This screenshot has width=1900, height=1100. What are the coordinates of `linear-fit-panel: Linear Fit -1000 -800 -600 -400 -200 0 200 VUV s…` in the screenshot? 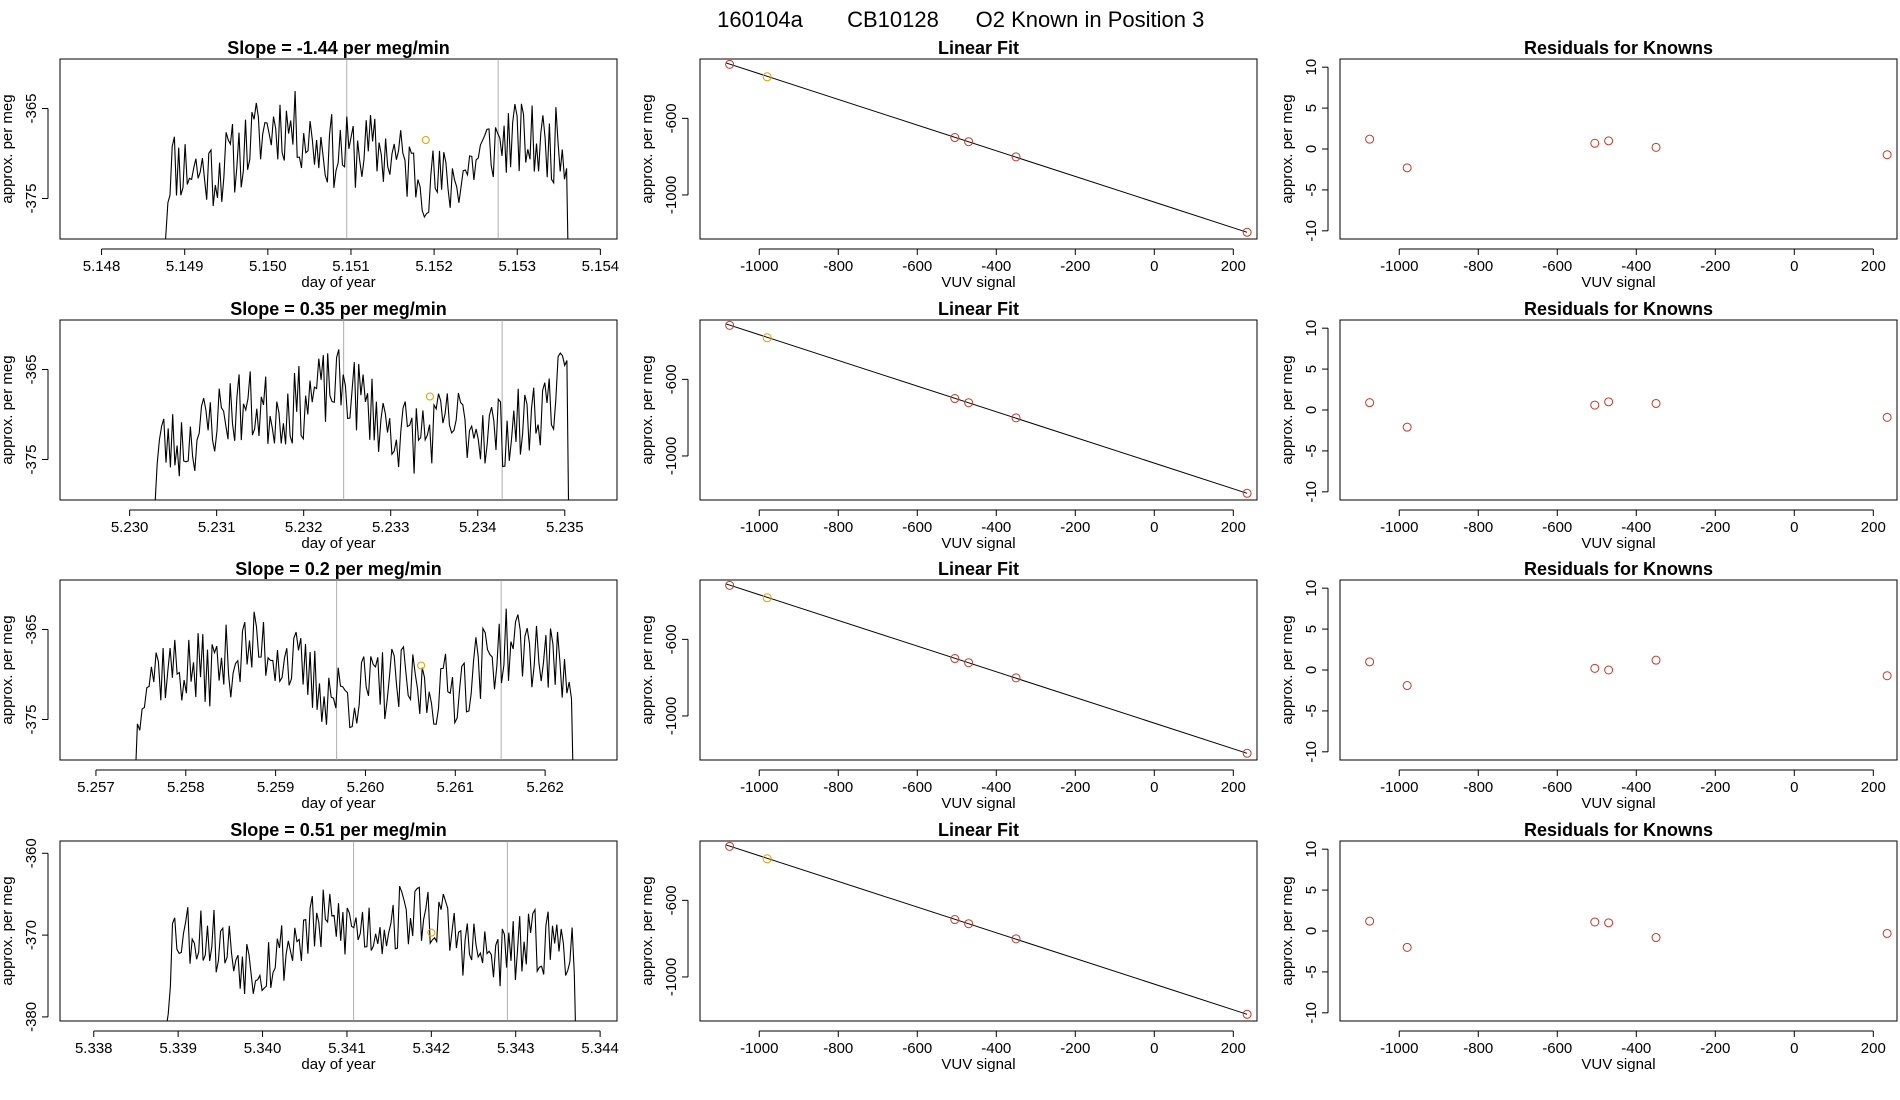 It's located at (948, 685).